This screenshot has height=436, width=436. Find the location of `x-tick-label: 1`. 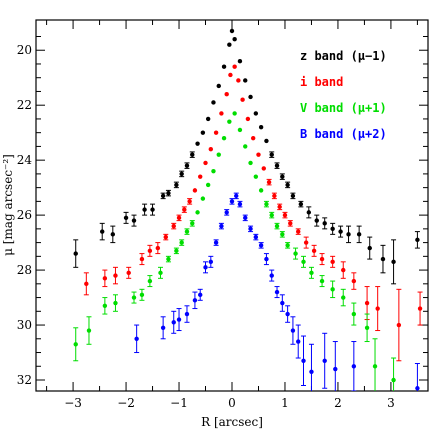

x-tick-label: 1 is located at coordinates (285, 403).